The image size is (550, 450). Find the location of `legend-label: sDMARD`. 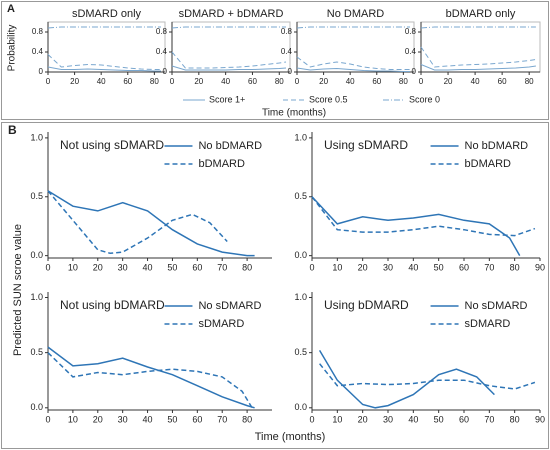

legend-label: sDMARD is located at coordinates (488, 324).